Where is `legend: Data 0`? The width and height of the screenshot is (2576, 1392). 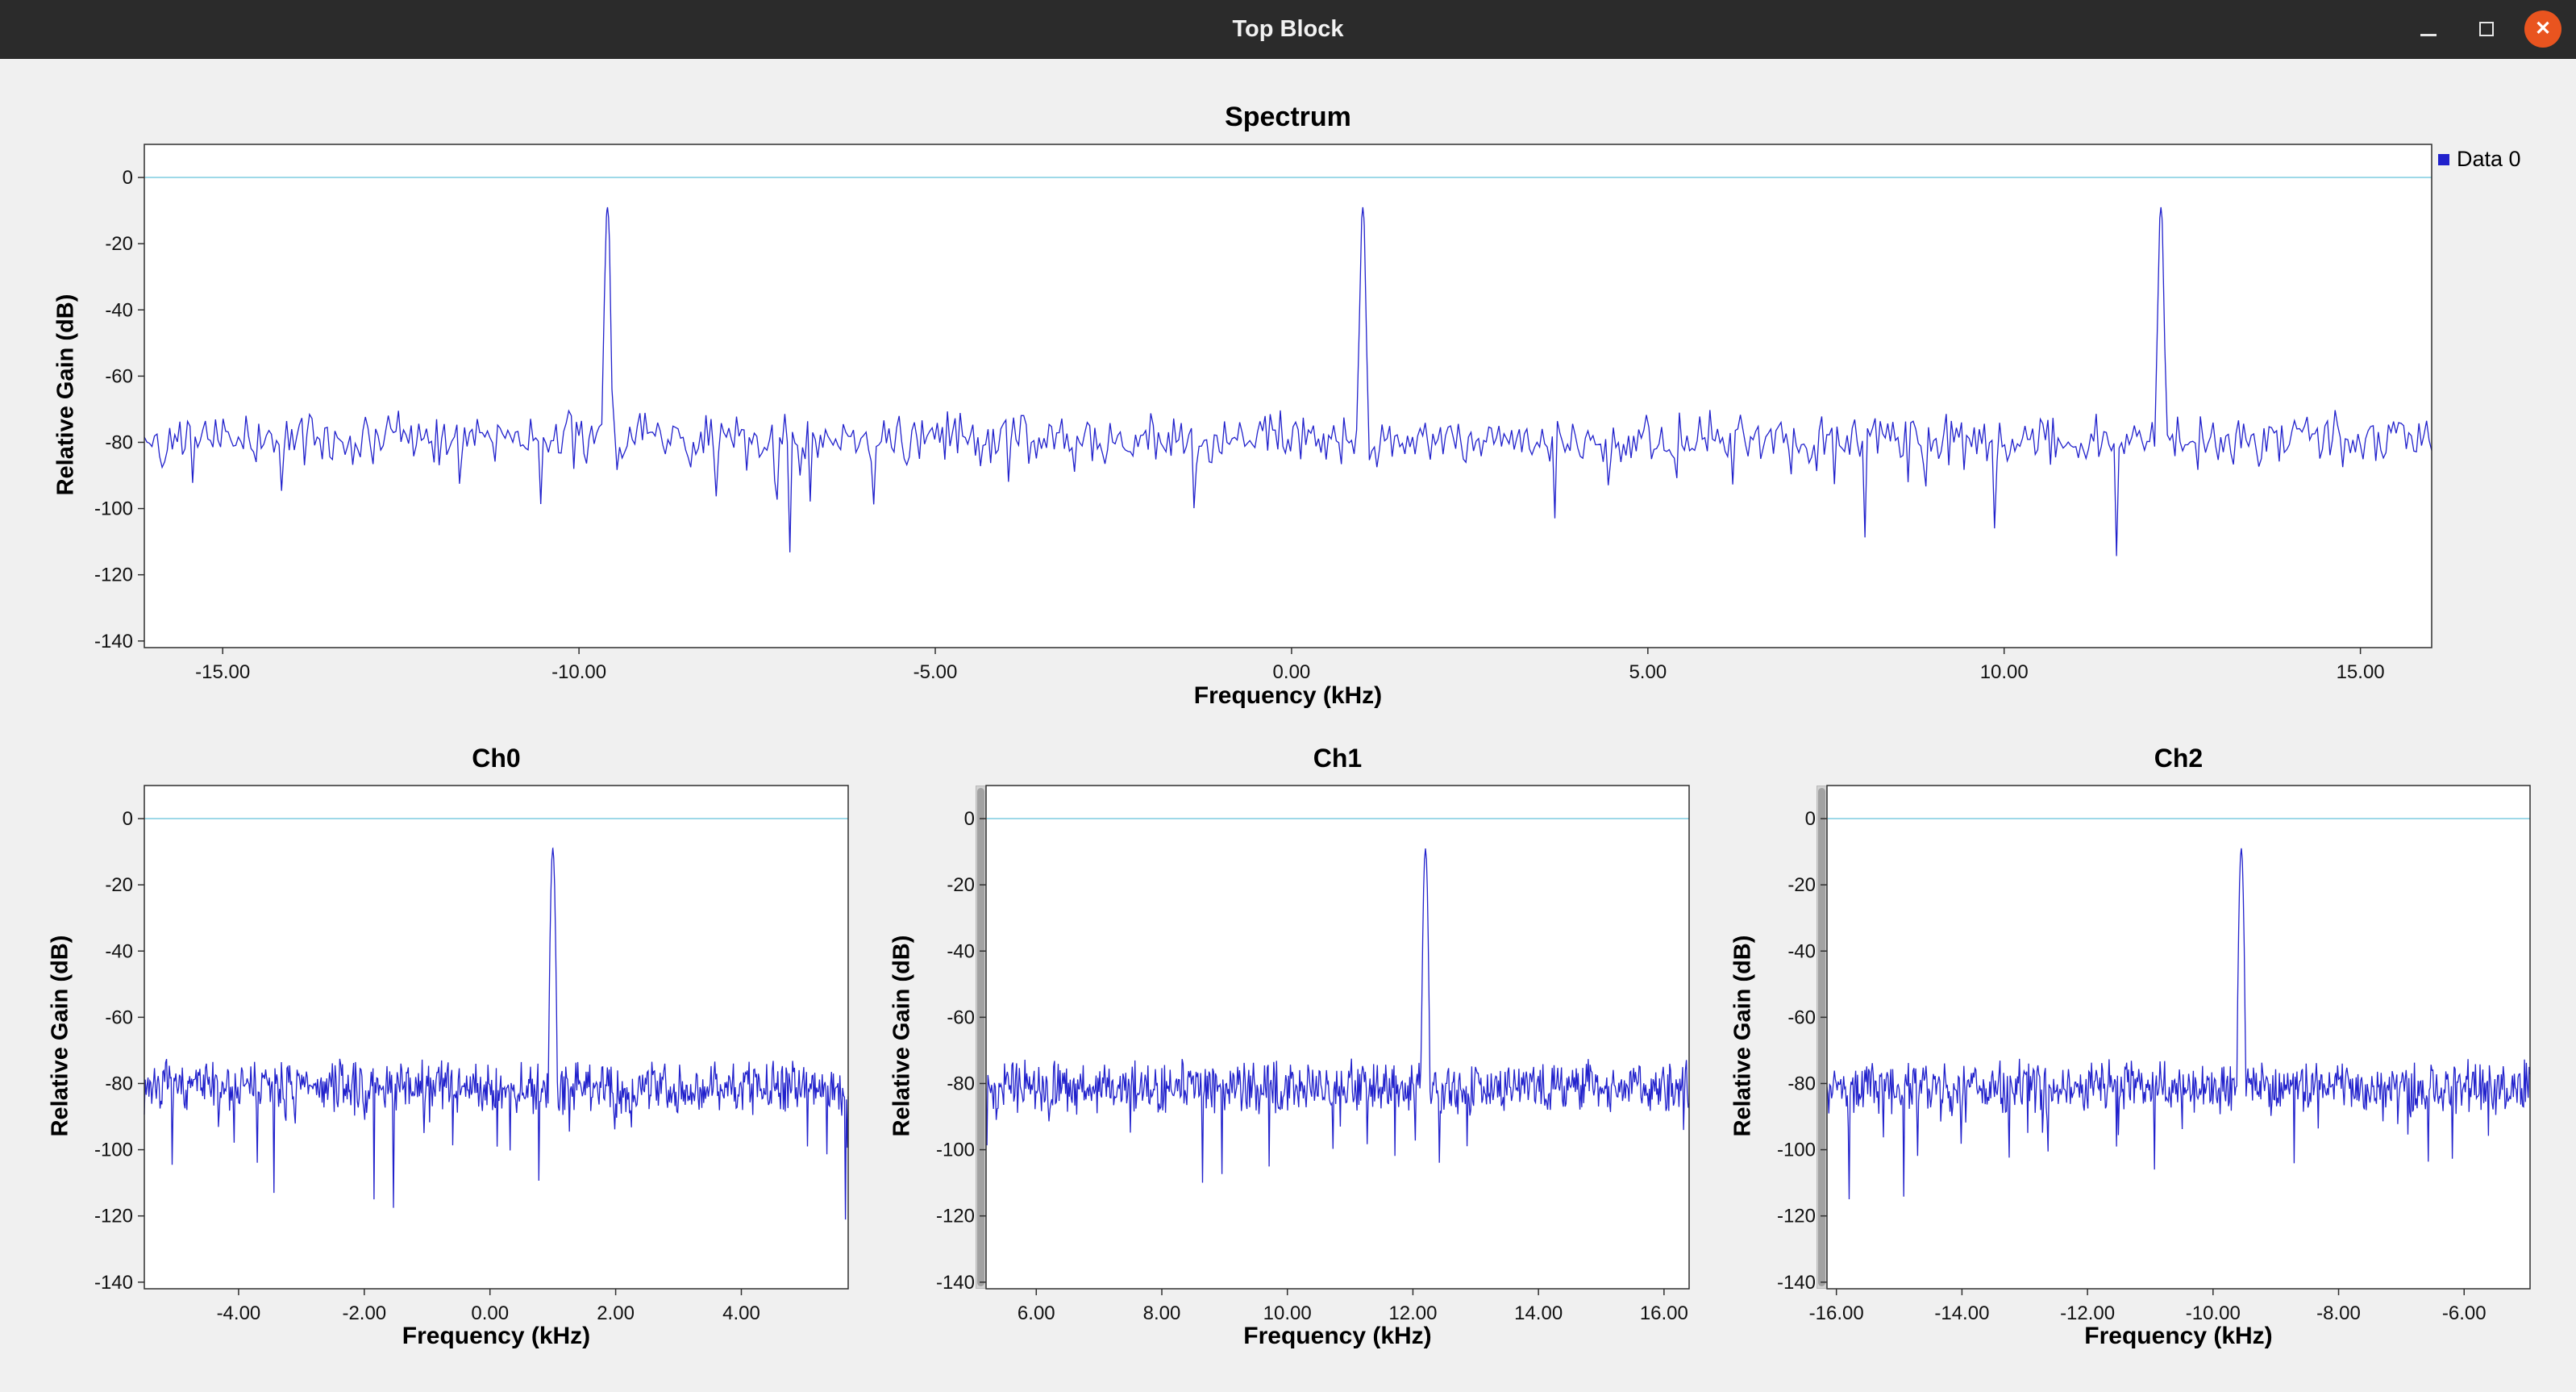 legend: Data 0 is located at coordinates (2479, 159).